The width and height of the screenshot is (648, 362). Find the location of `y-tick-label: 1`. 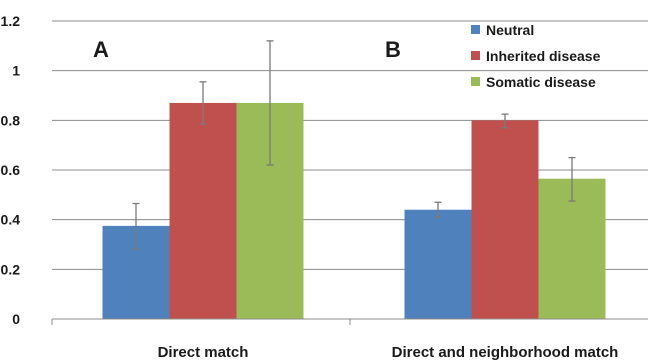

y-tick-label: 1 is located at coordinates (16, 71).